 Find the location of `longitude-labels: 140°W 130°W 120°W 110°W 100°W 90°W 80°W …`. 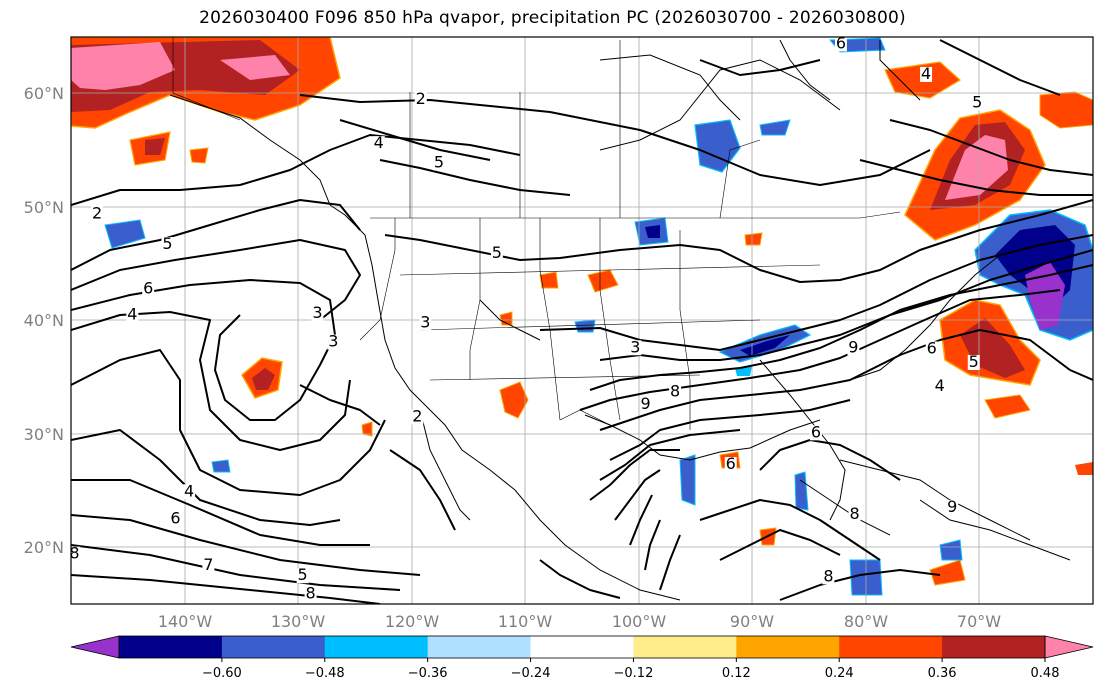

longitude-labels: 140°W 130°W 120°W 110°W 100°W 90°W 80°W … is located at coordinates (579, 621).